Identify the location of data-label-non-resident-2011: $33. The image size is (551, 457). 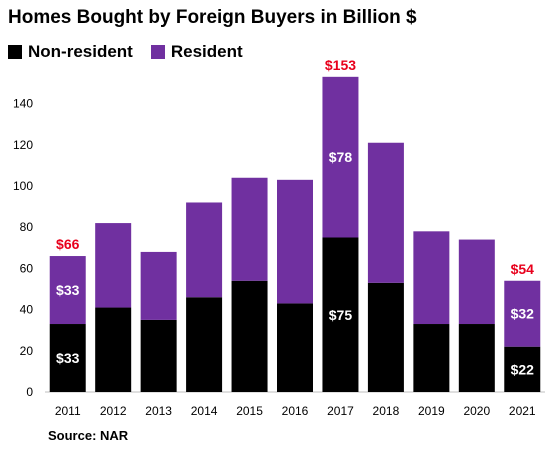
(68, 358).